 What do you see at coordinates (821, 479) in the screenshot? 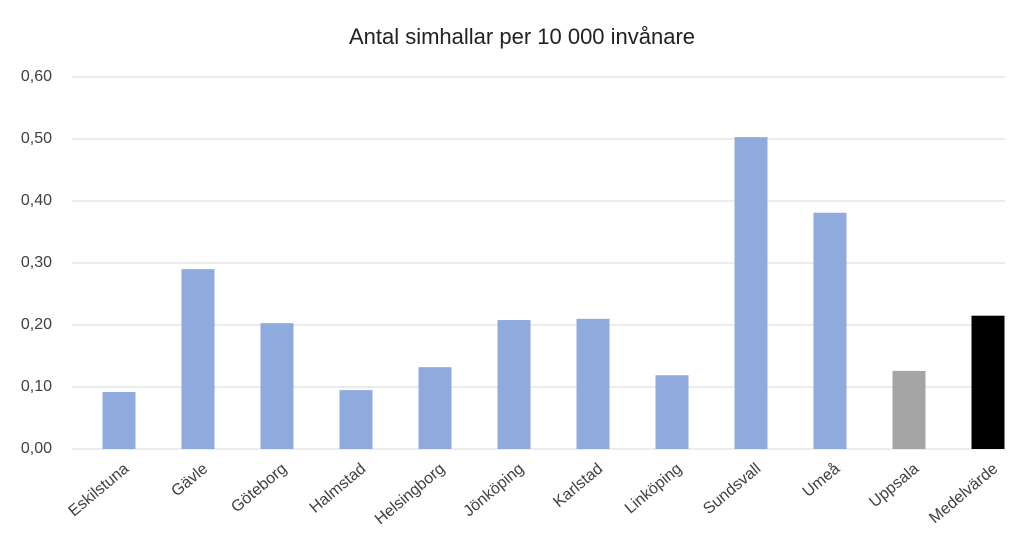
I see `x-tick-label: Umeå` at bounding box center [821, 479].